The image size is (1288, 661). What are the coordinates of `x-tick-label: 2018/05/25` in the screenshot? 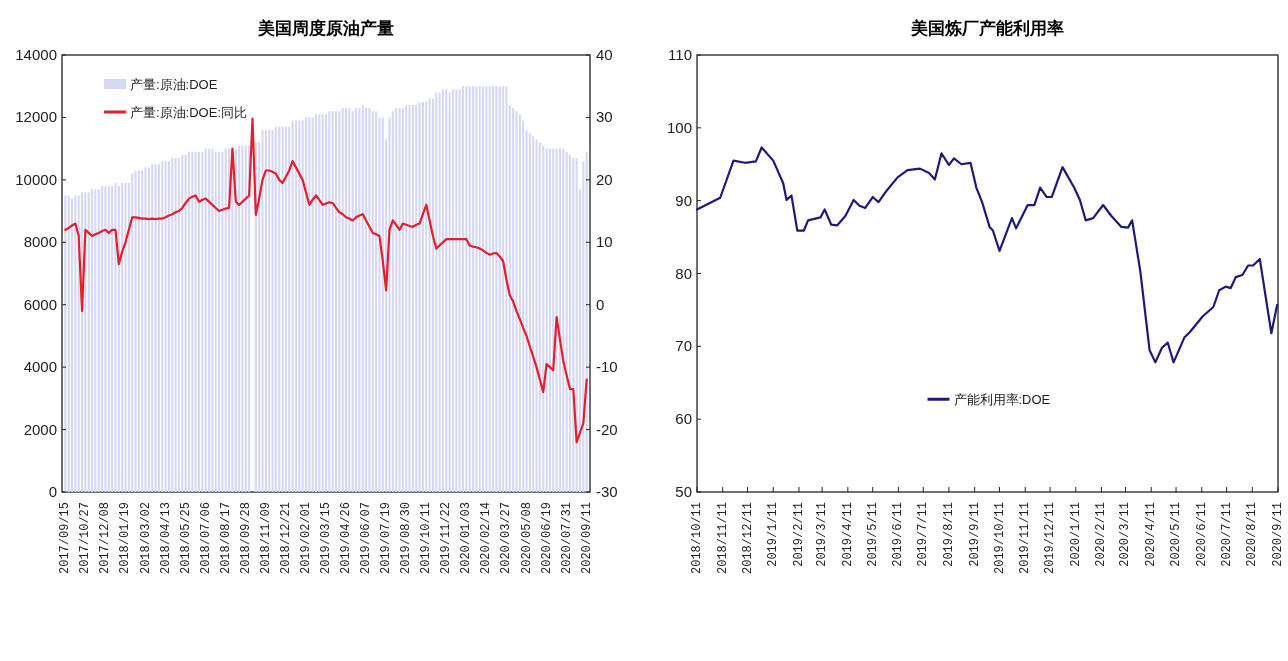 It's located at (185, 538).